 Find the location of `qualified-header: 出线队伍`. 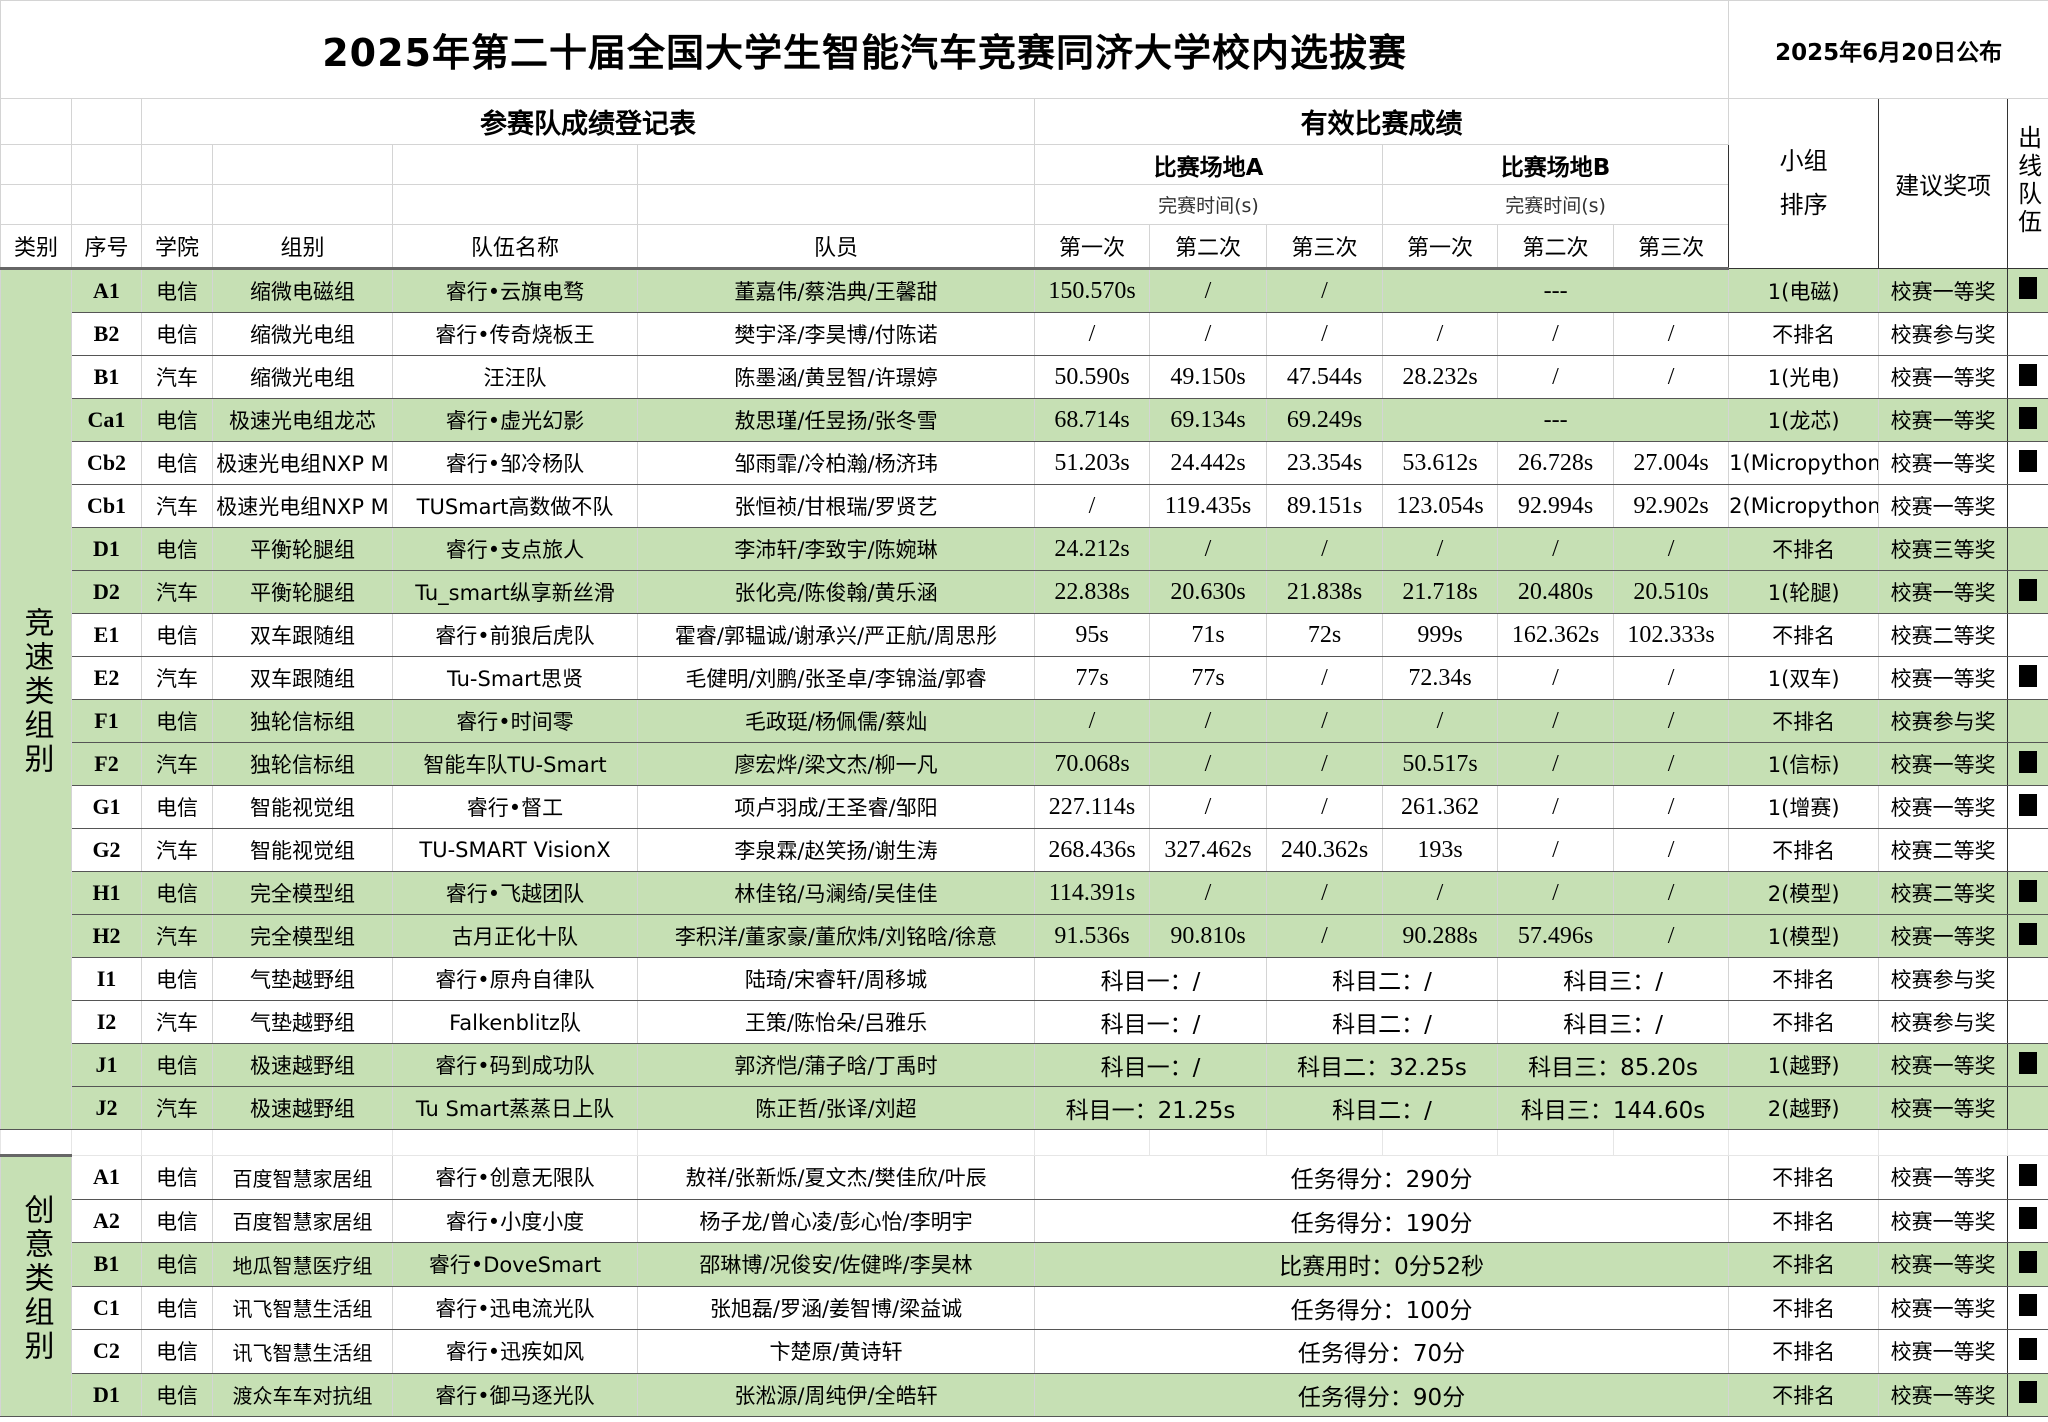

qualified-header: 出线队伍 is located at coordinates (2027, 180).